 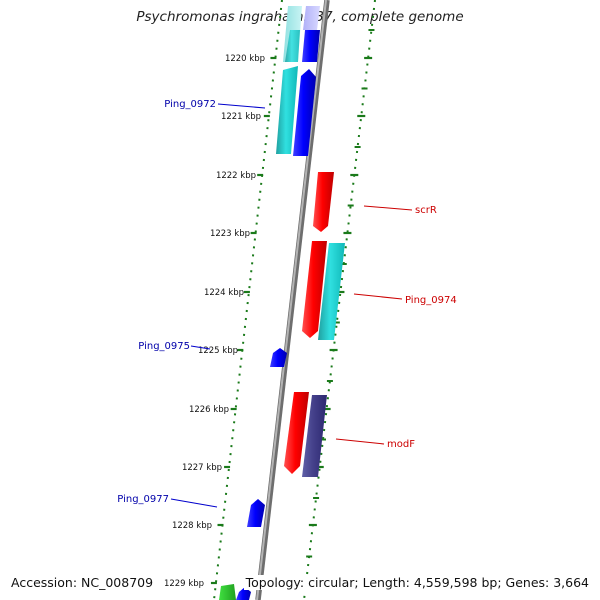 What do you see at coordinates (82, 582) in the screenshot?
I see `accession-label: Accession: NC_008709` at bounding box center [82, 582].